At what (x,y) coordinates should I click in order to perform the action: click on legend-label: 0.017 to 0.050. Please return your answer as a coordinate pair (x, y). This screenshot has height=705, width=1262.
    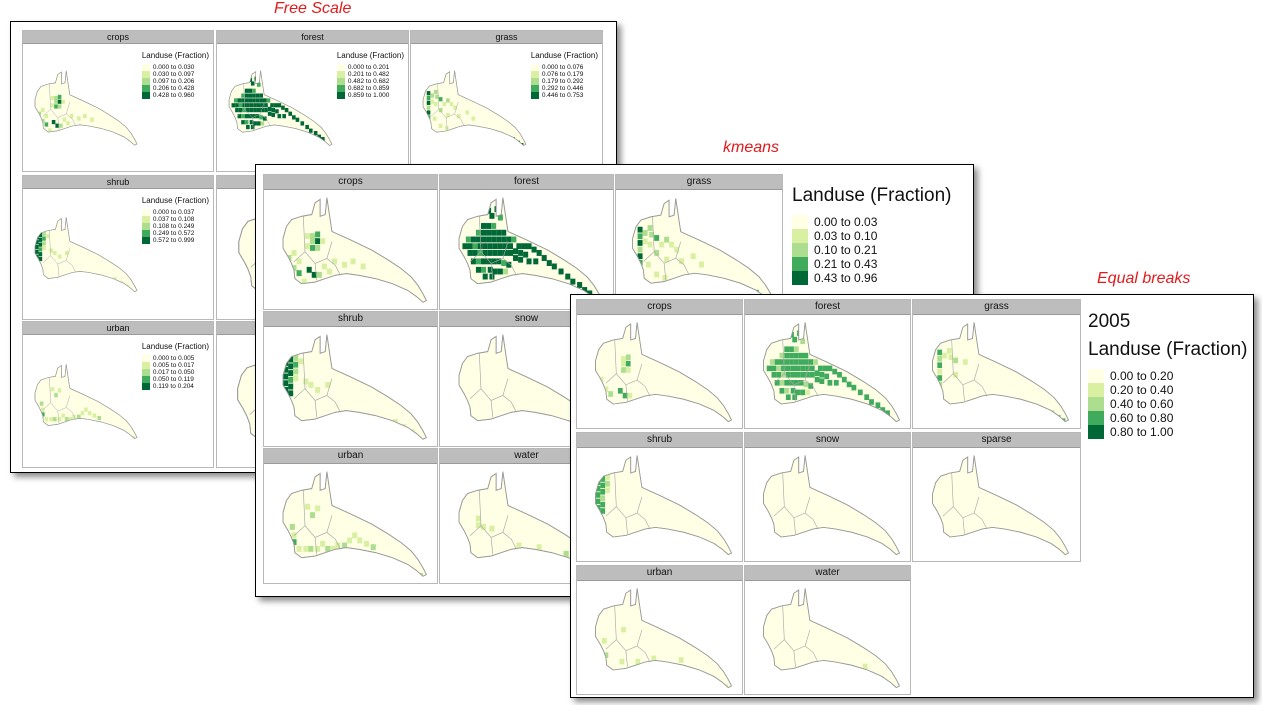
    Looking at the image, I should click on (173, 372).